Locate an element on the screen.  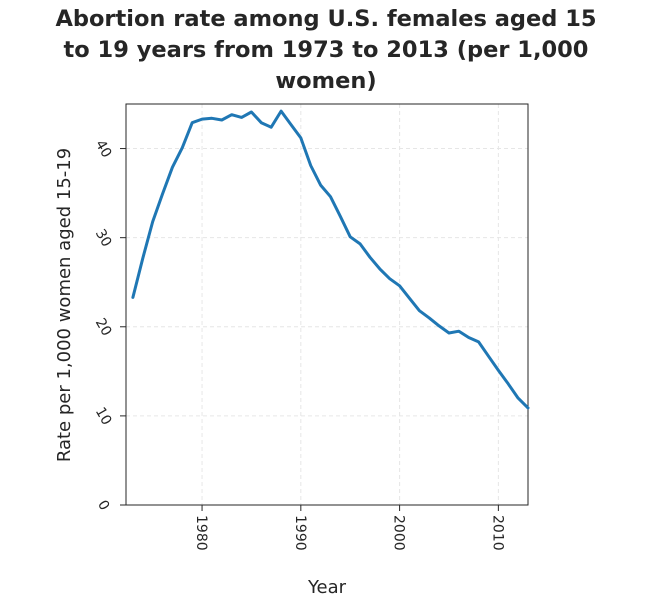
x-axis-ticks: 1980 1990 2000 2010 is located at coordinates (349, 528).